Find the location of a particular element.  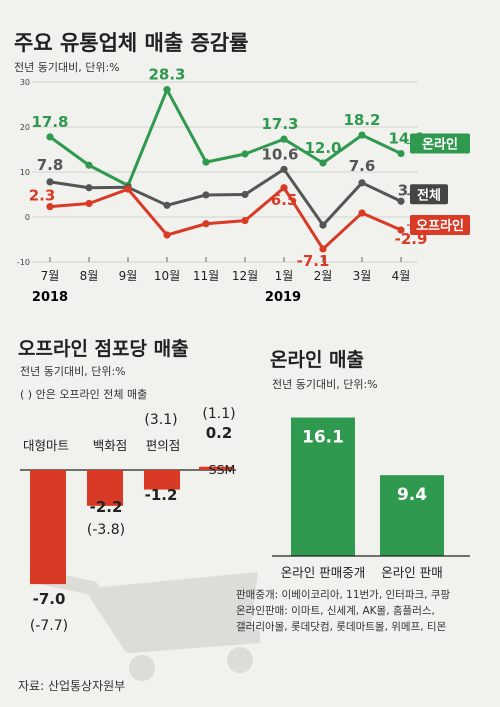

note-line-2: 온라인판매: 이마트, 신세계, AK몰, 홈플러스, is located at coordinates (335, 610).